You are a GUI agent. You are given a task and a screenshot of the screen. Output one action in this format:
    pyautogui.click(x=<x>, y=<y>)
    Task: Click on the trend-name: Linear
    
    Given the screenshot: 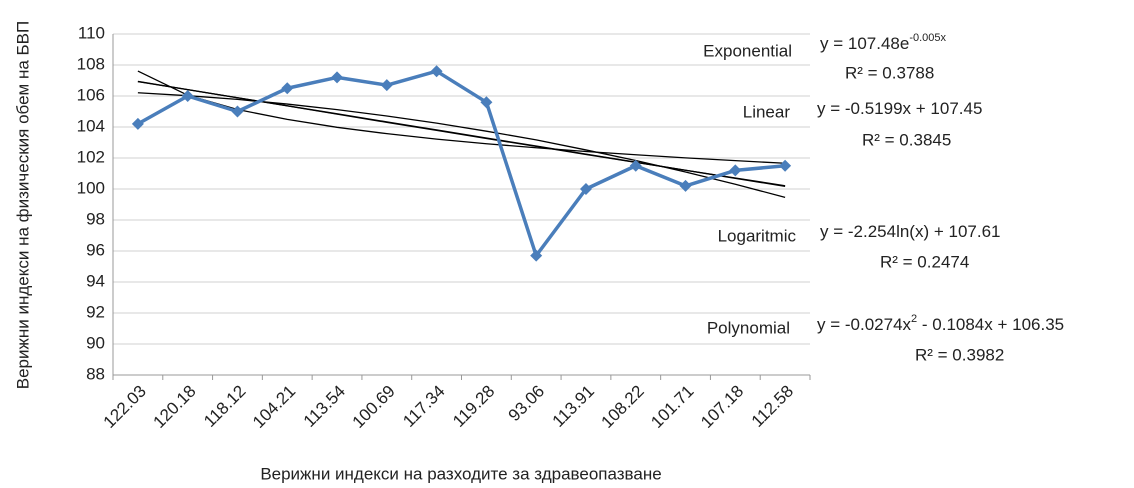 What is the action you would take?
    pyautogui.click(x=767, y=111)
    